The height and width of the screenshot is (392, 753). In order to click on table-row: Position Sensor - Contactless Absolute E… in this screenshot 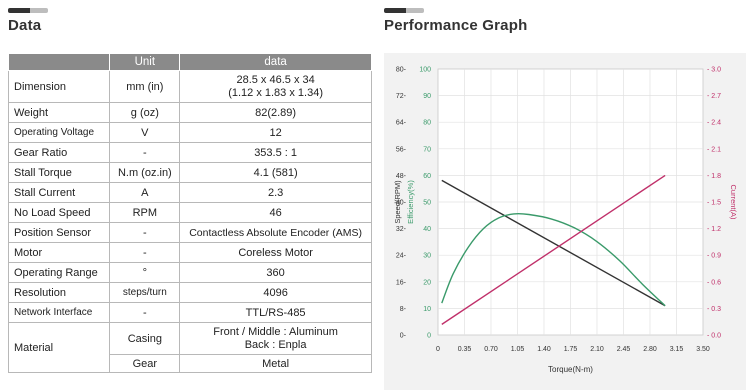, I will do `click(189, 232)`.